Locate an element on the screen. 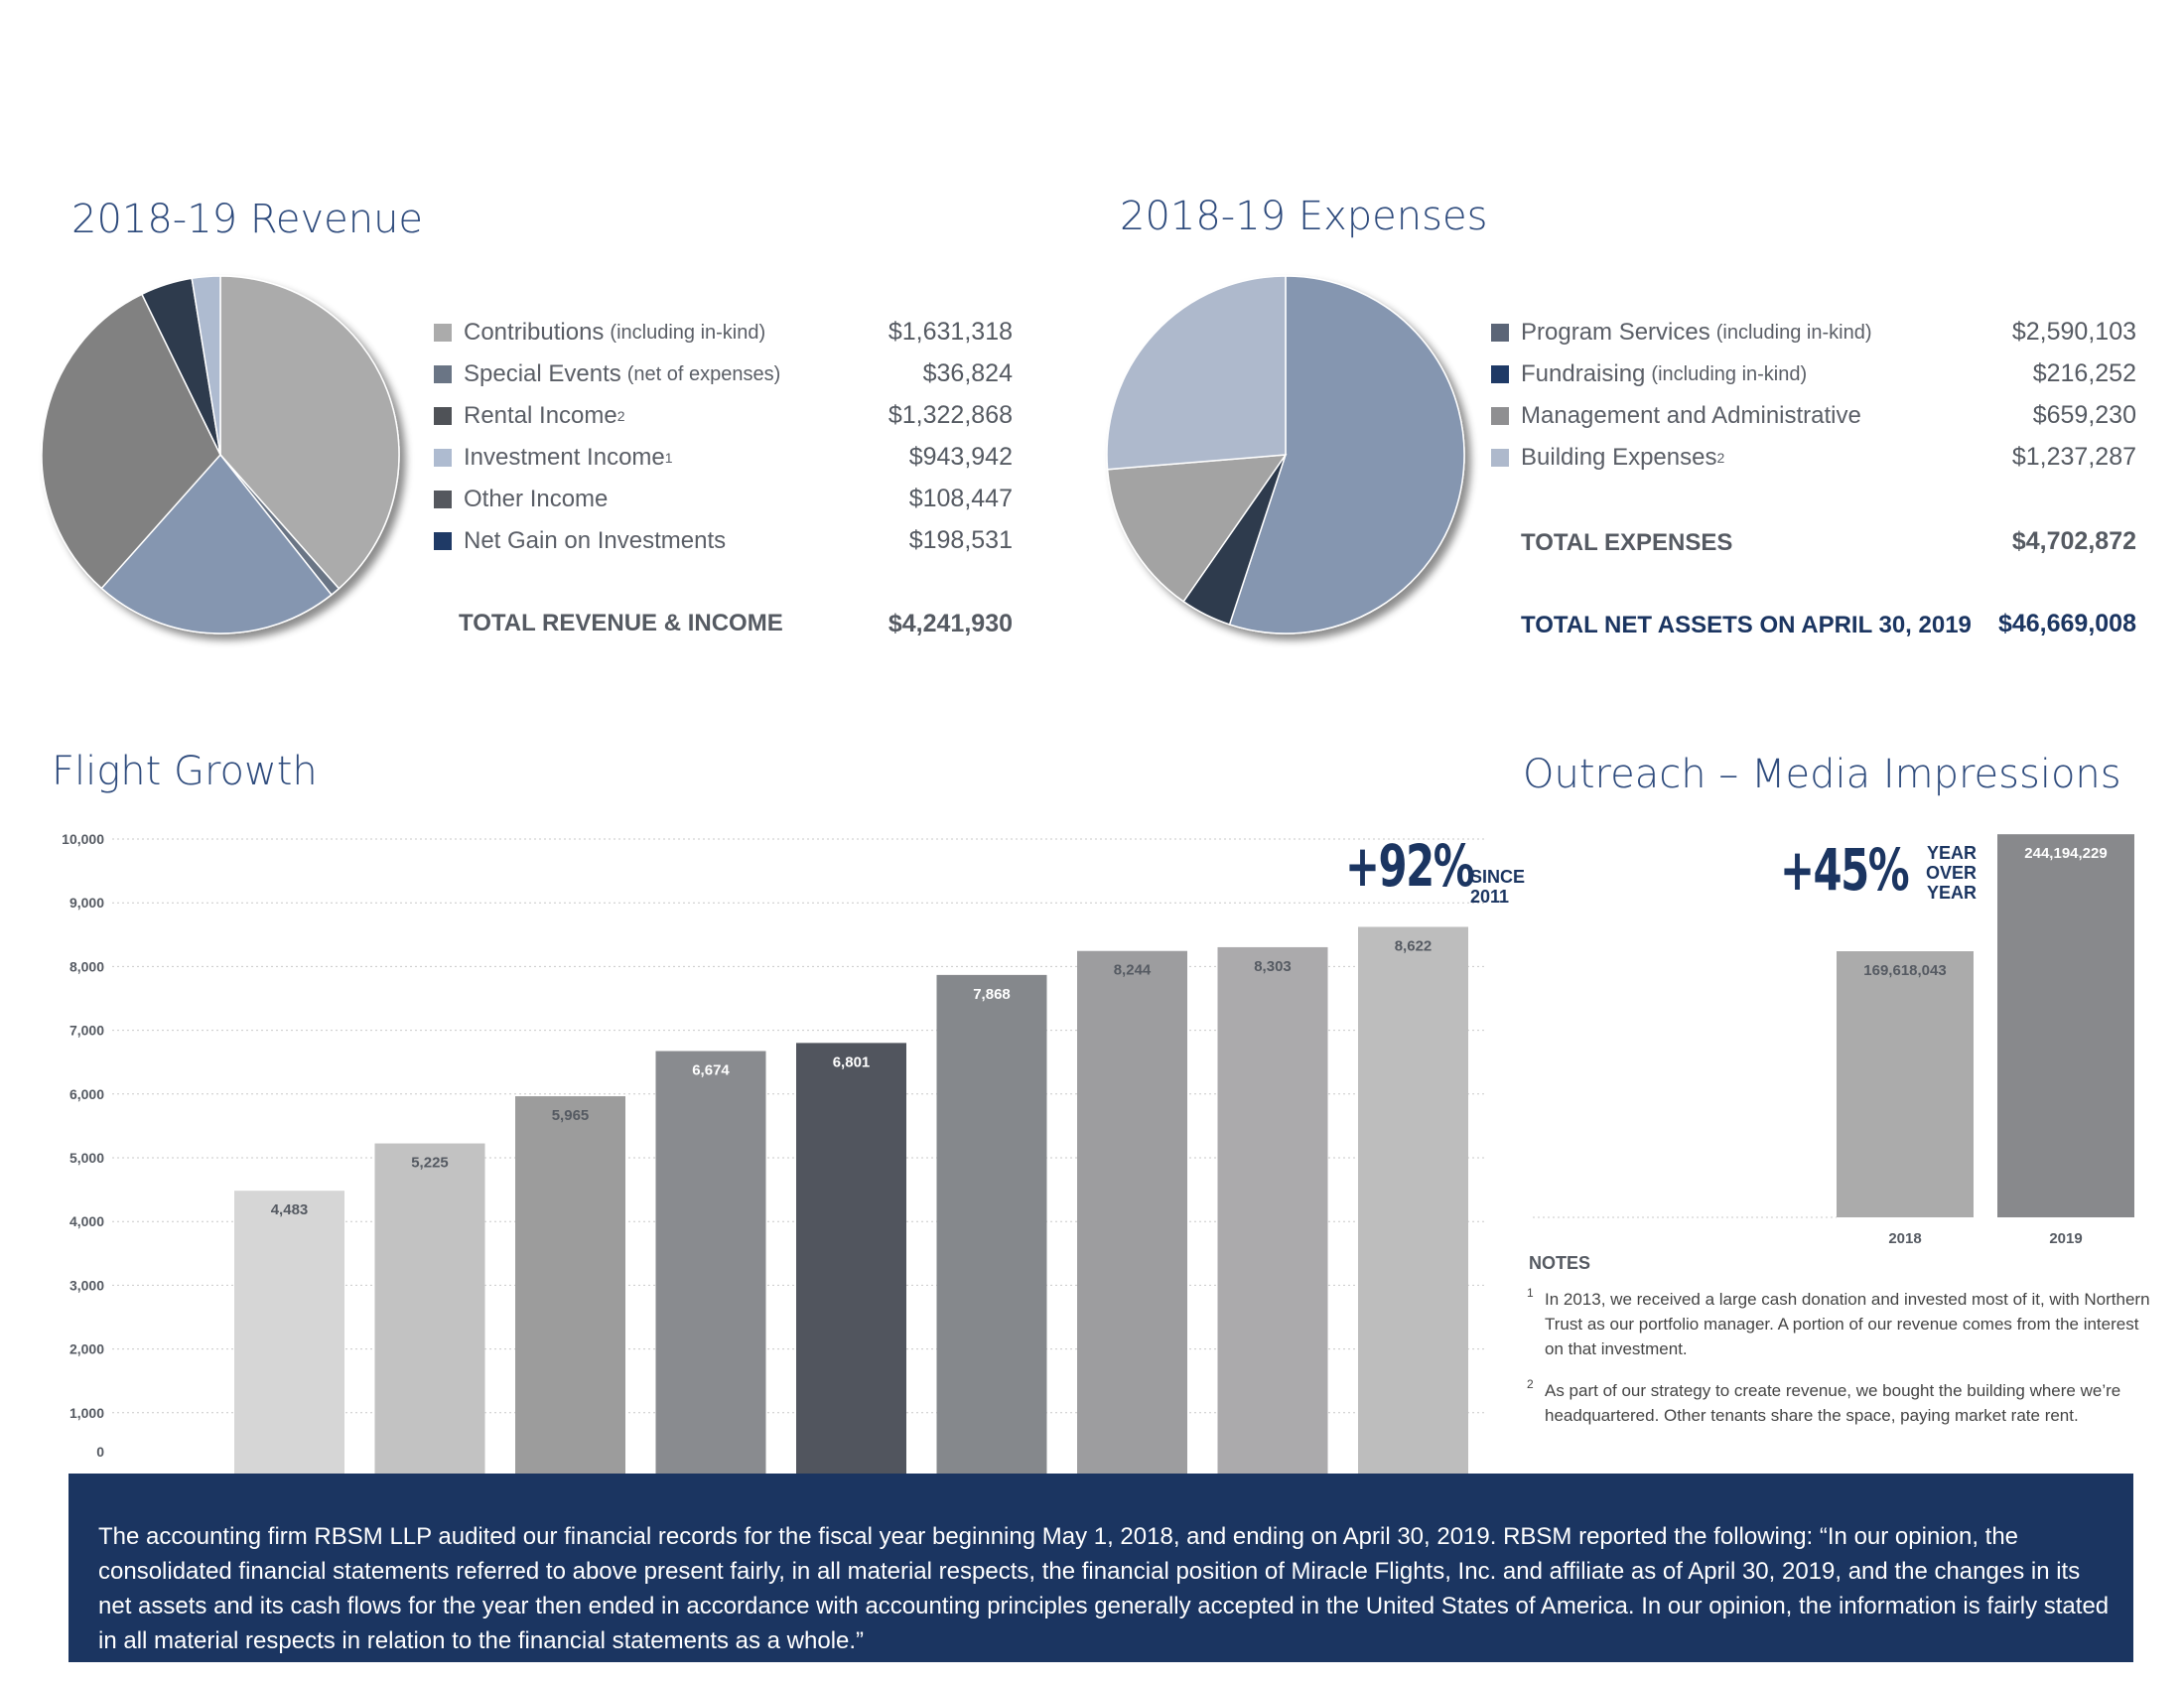  expenses-legend-value: $1,237,287 is located at coordinates (2073, 457).